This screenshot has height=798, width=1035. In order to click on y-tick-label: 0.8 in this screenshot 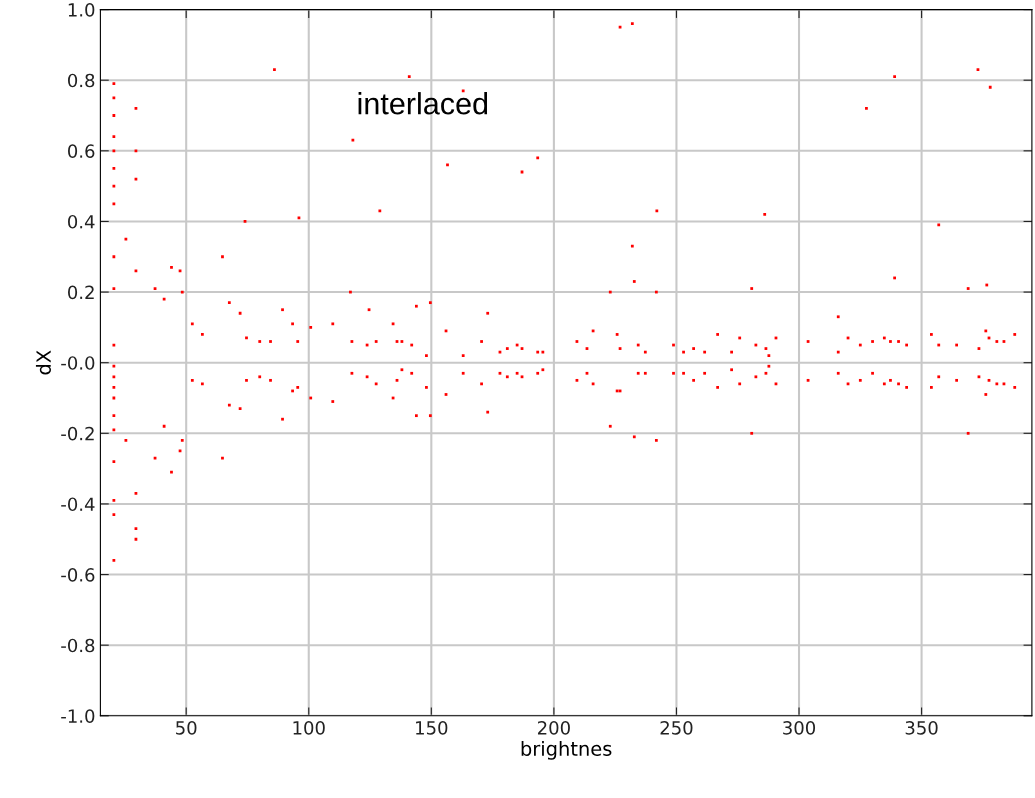, I will do `click(81, 80)`.